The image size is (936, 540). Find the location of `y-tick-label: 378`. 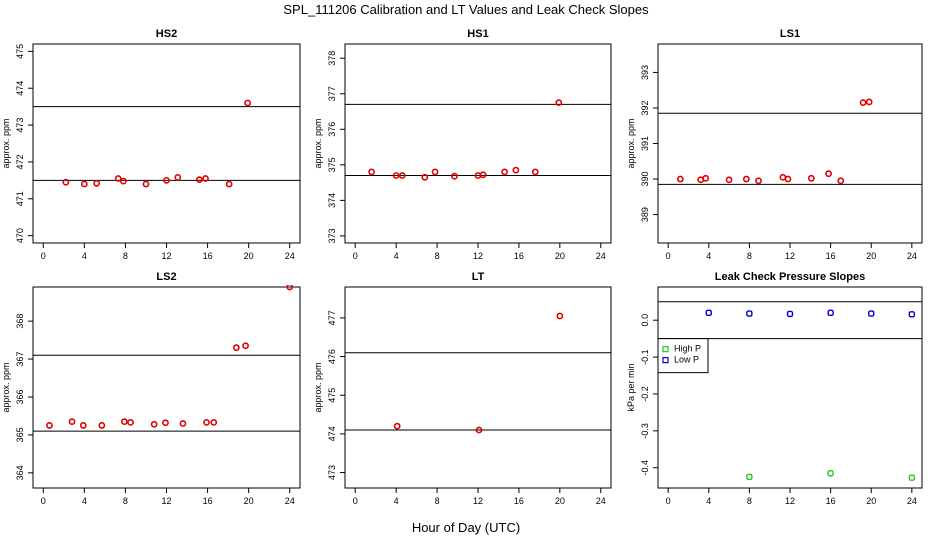

y-tick-label: 378 is located at coordinates (332, 58).